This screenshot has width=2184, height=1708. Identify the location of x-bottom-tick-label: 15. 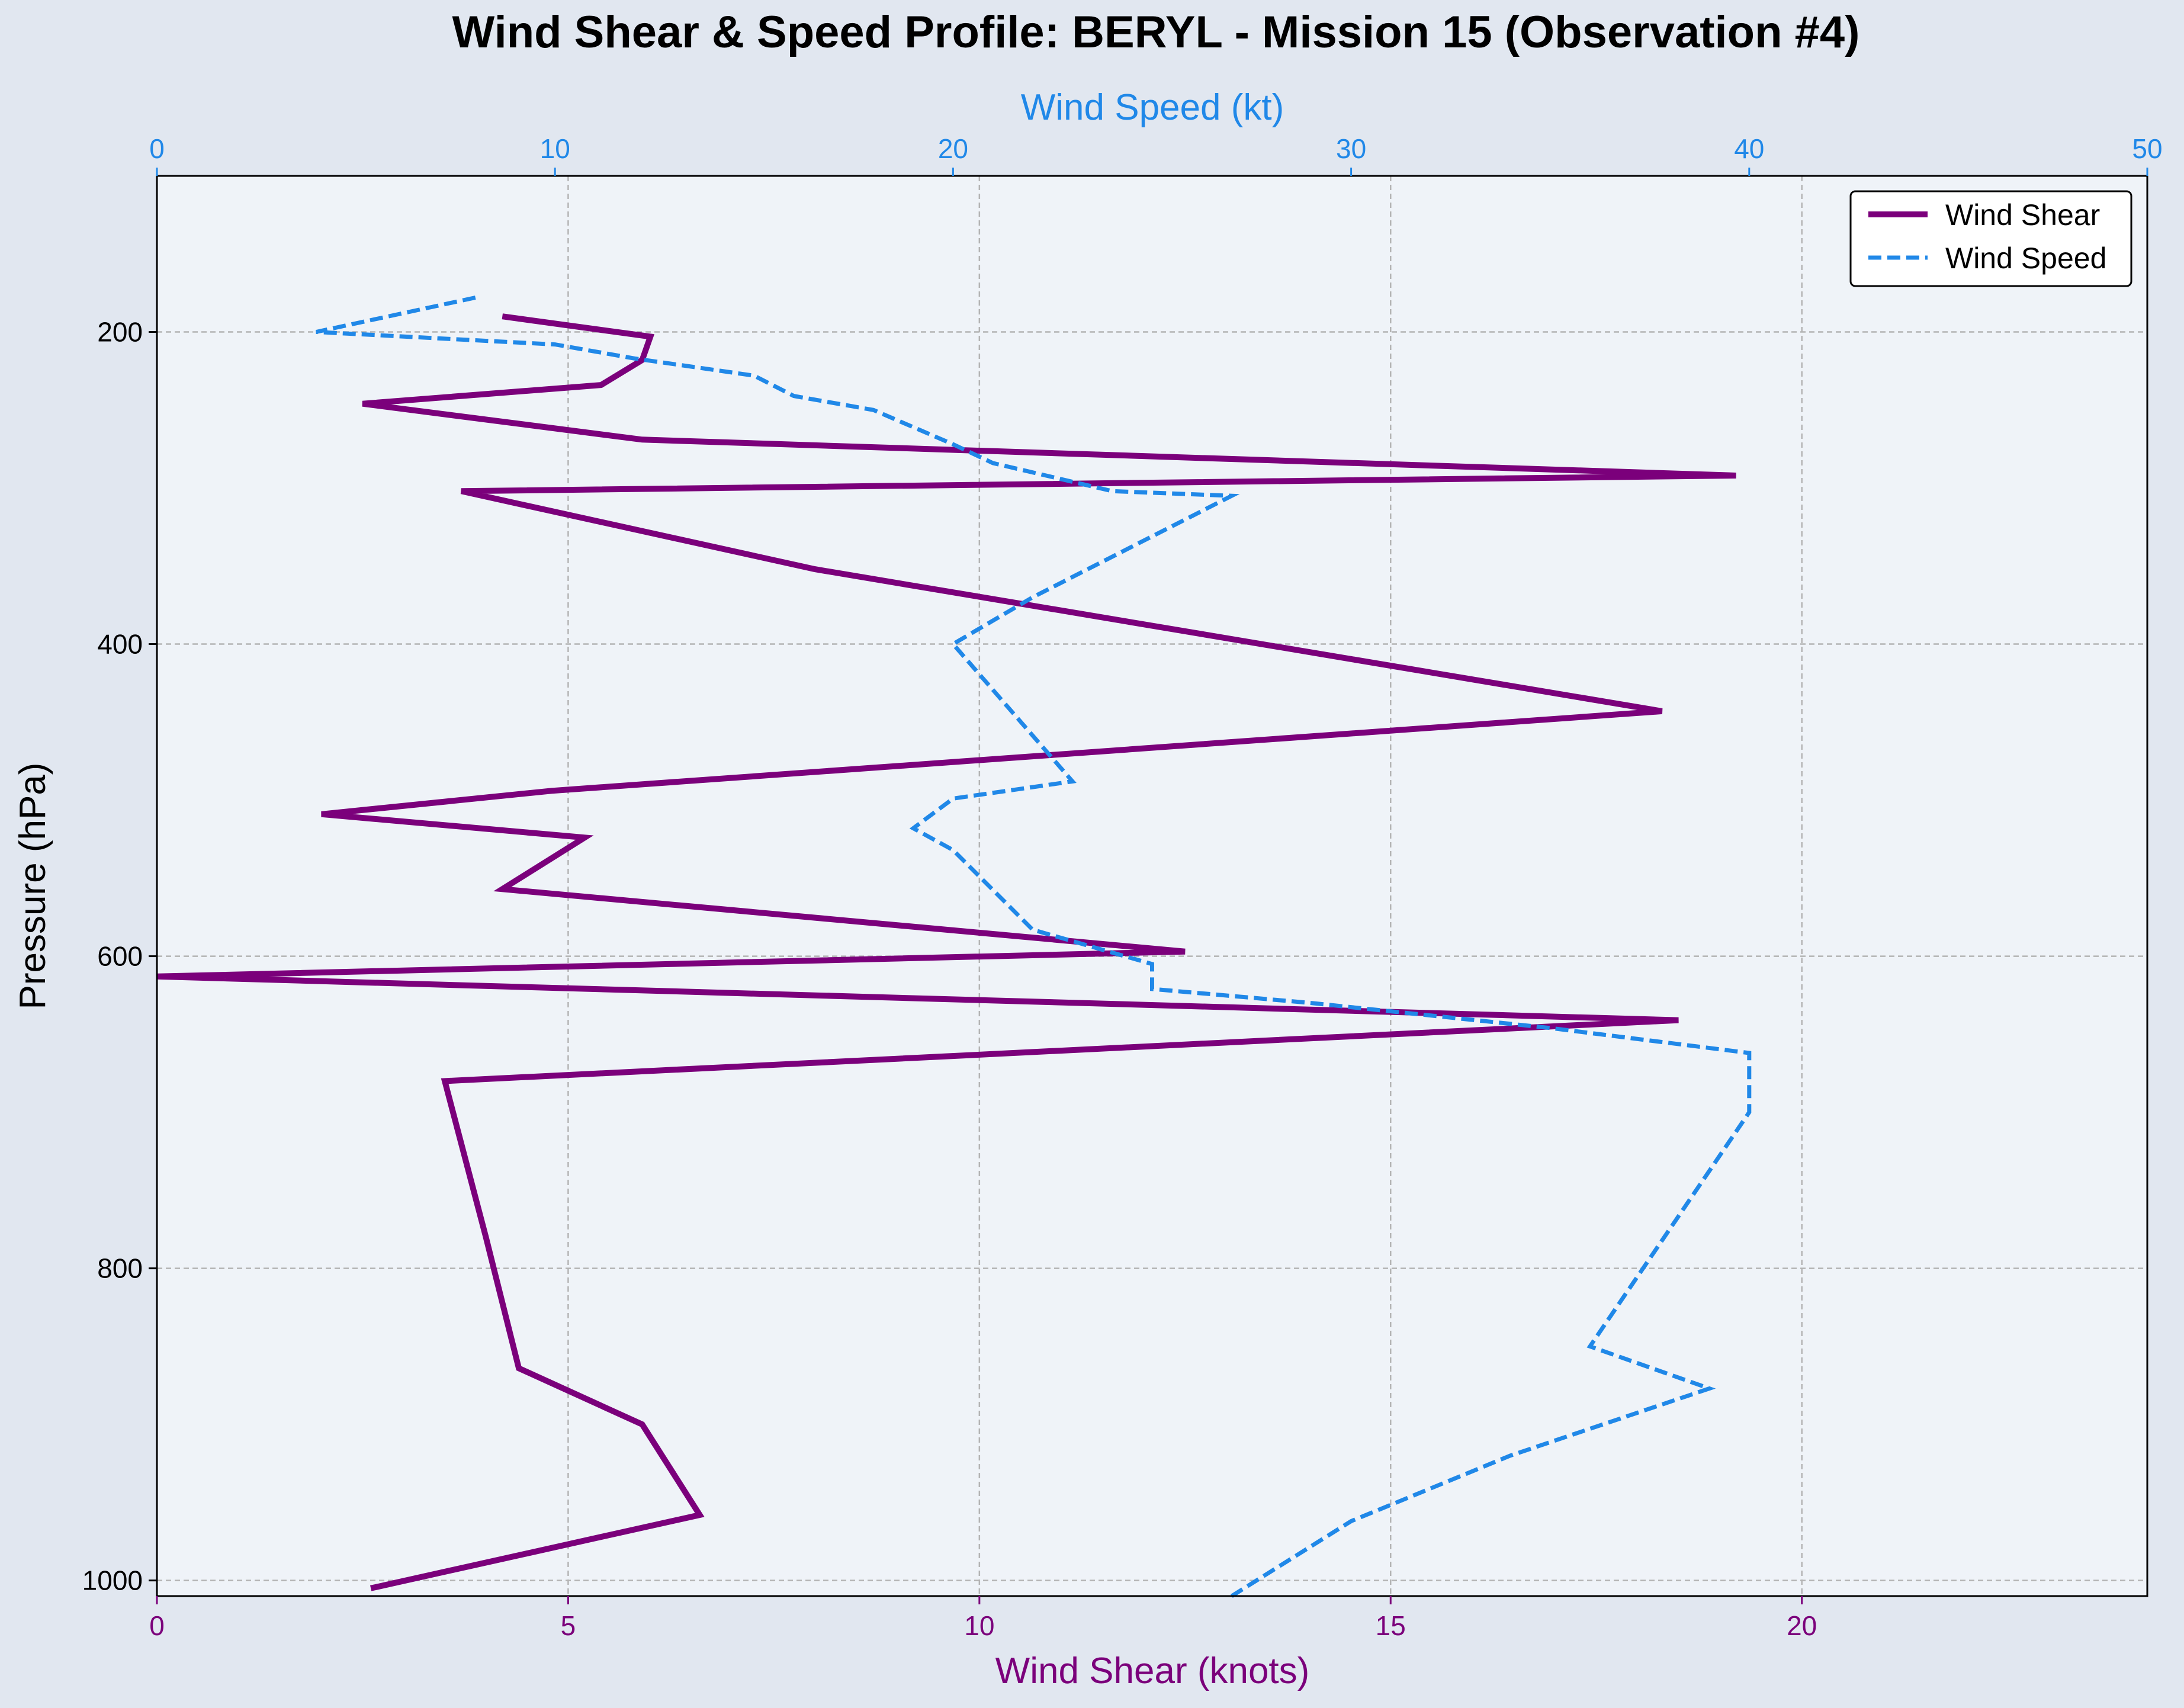
(1391, 1625).